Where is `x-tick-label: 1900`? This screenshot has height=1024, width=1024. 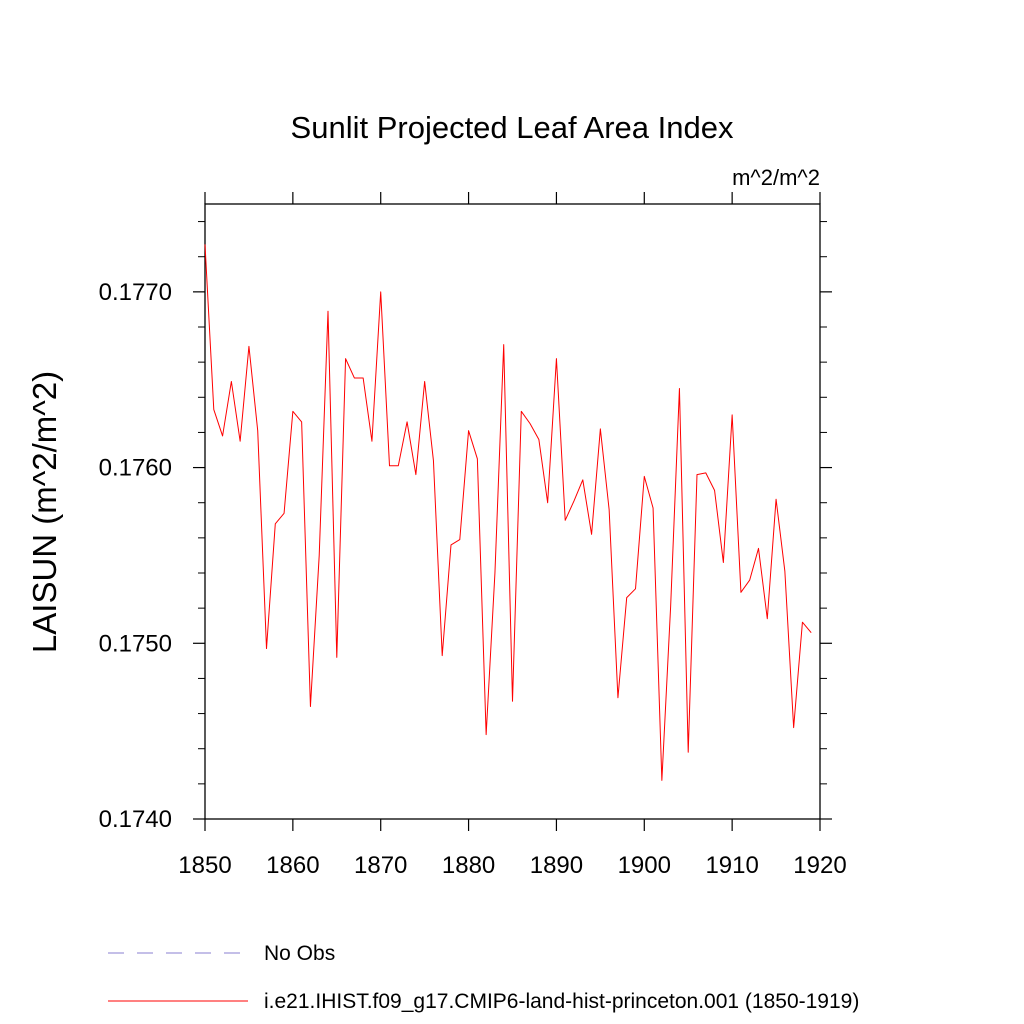
x-tick-label: 1900 is located at coordinates (644, 865).